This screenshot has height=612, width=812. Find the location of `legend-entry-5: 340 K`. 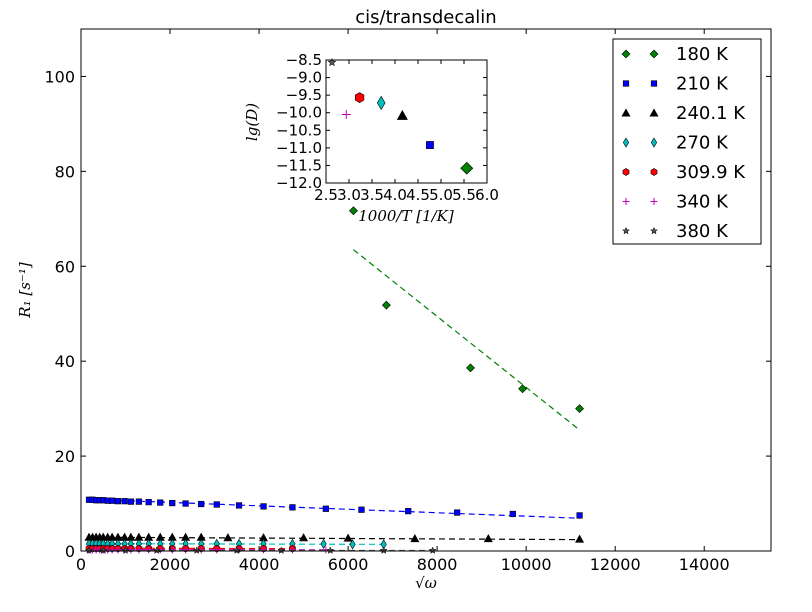

legend-entry-5: 340 K is located at coordinates (675, 202).